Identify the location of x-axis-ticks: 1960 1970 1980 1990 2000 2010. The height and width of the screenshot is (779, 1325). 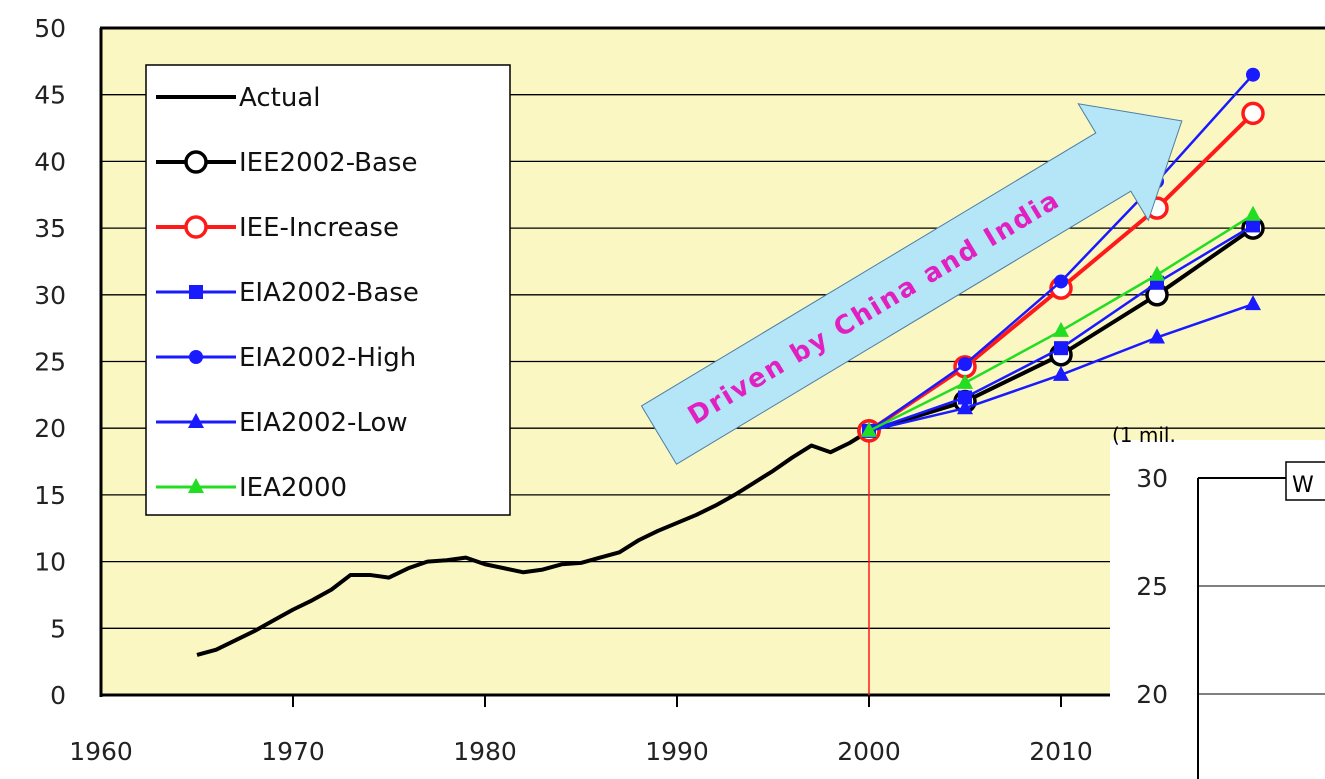
(581, 751).